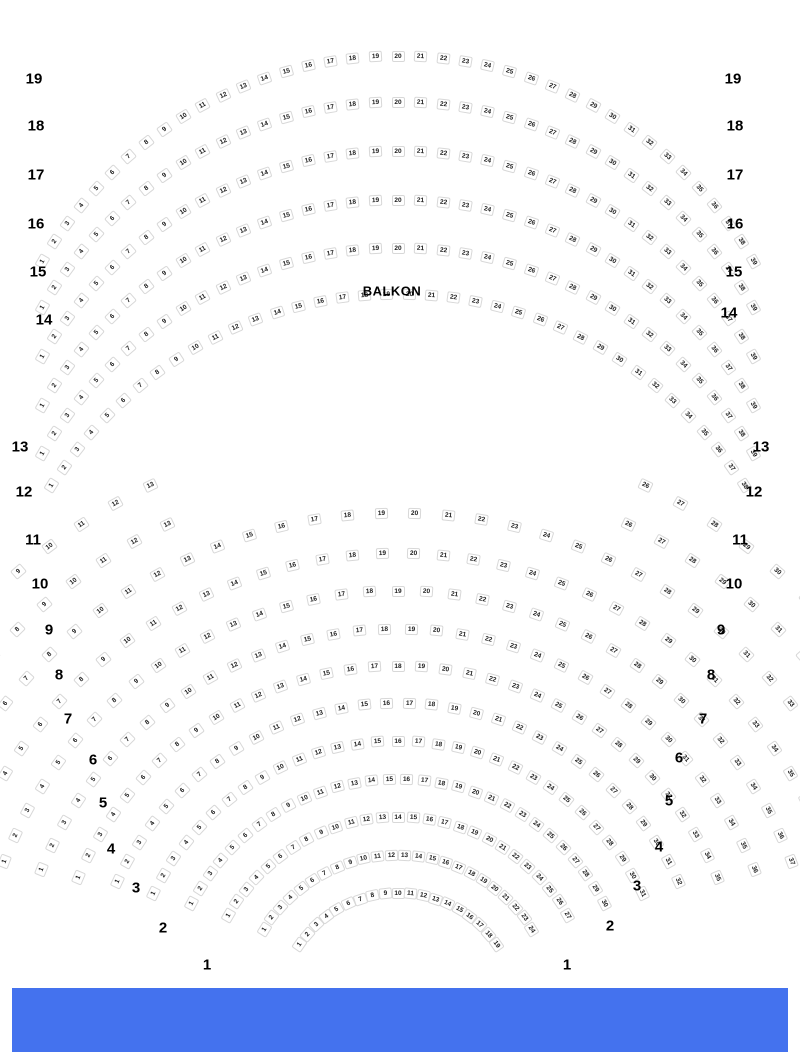 The width and height of the screenshot is (800, 1060). Describe the element at coordinates (488, 210) in the screenshot. I see `seat: 24` at that location.